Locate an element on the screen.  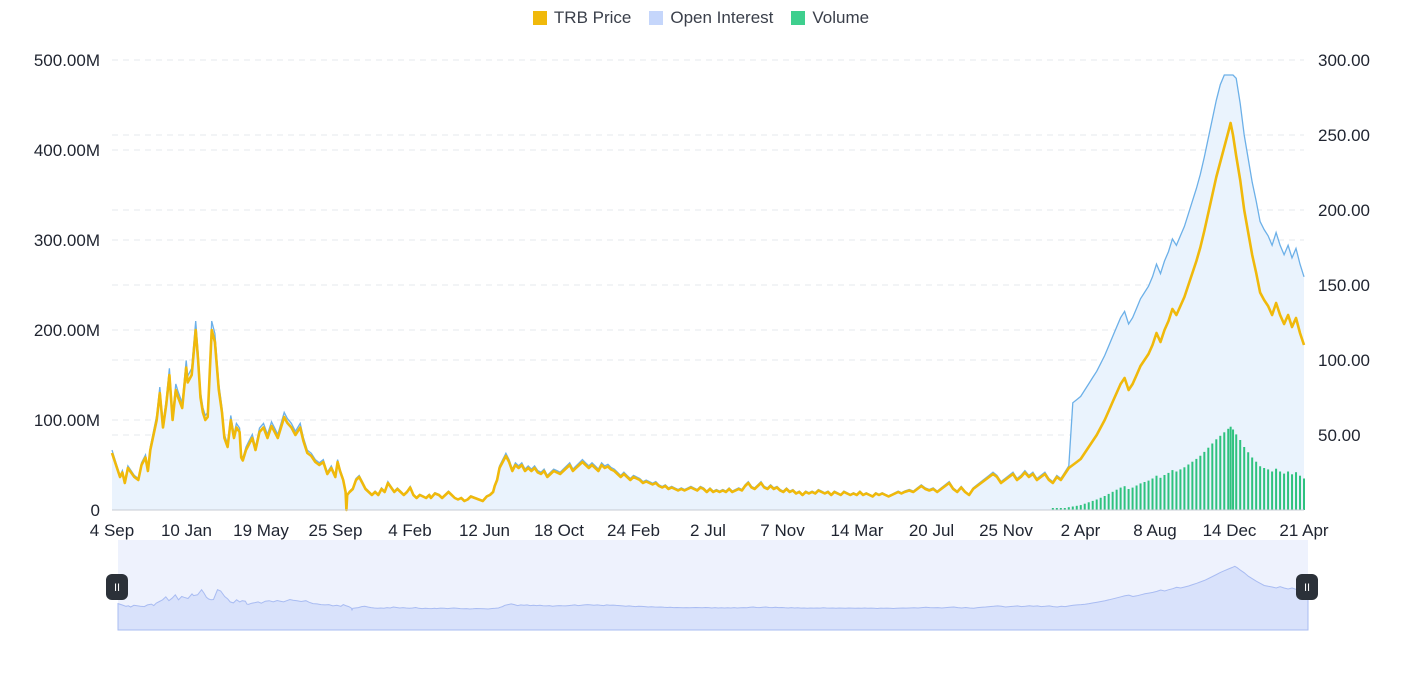
range-navigator: II II is located at coordinates (712, 585).